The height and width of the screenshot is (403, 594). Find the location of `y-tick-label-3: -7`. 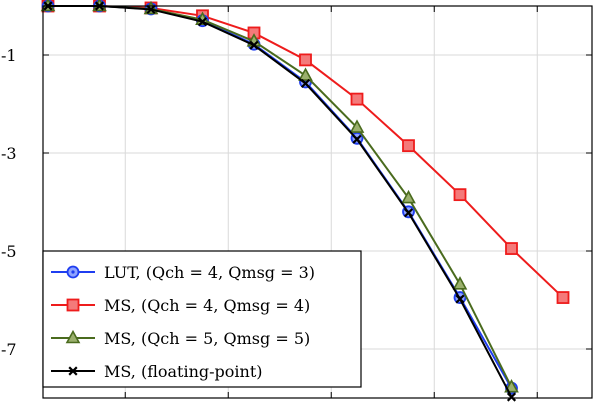

y-tick-label-3: -7 is located at coordinates (9, 349).